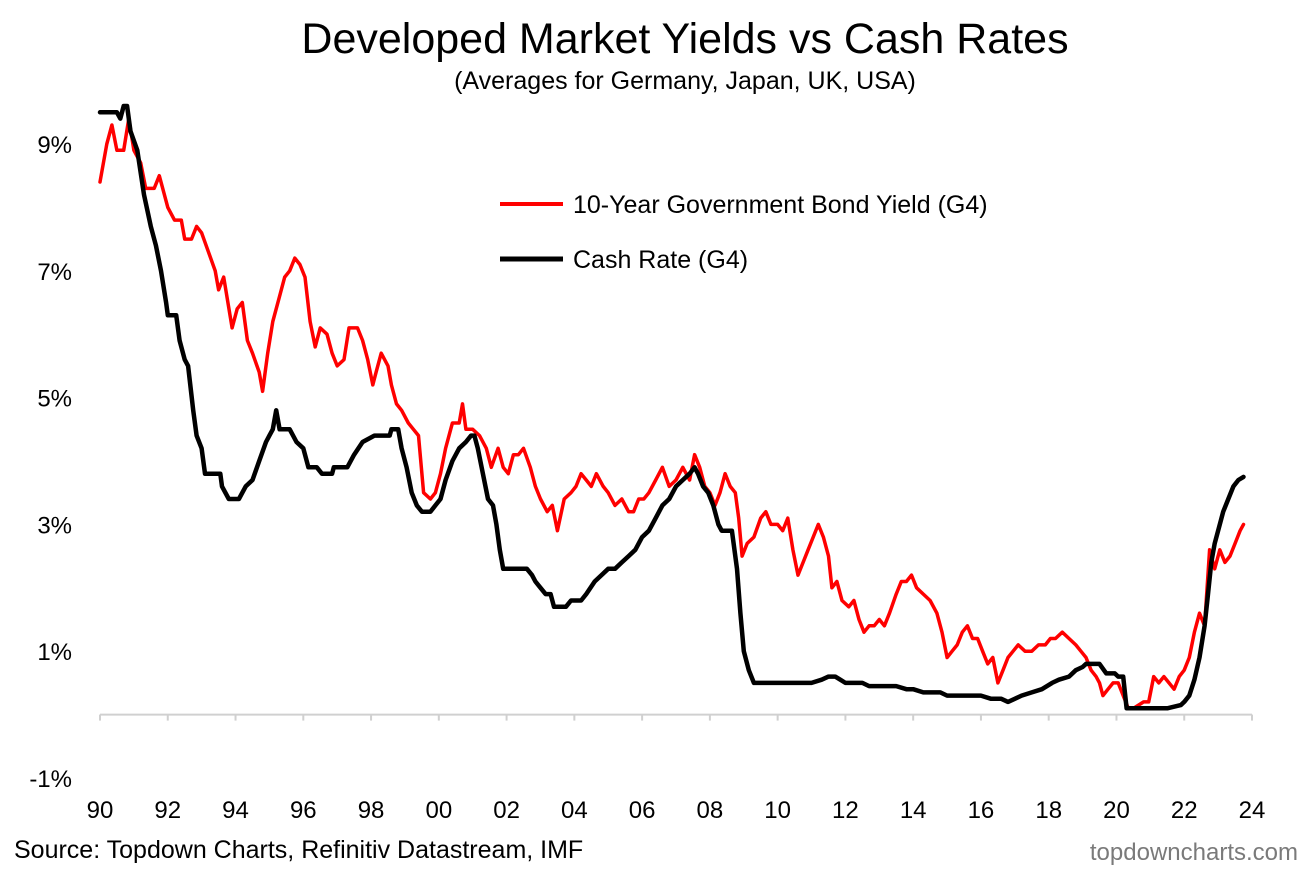 The image size is (1310, 870). Describe the element at coordinates (1116, 810) in the screenshot. I see `x-tick-label: 20` at that location.